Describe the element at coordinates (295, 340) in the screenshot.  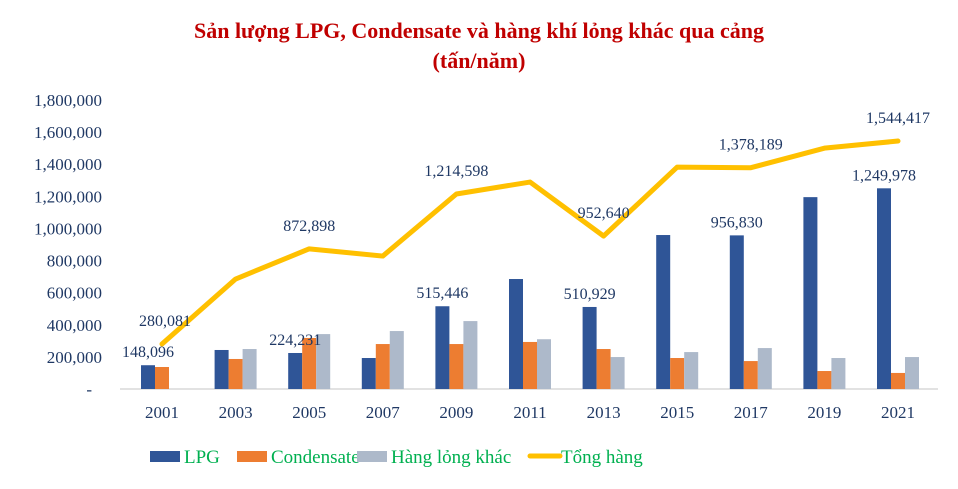
I see `lpg-data-label: 224,231` at that location.